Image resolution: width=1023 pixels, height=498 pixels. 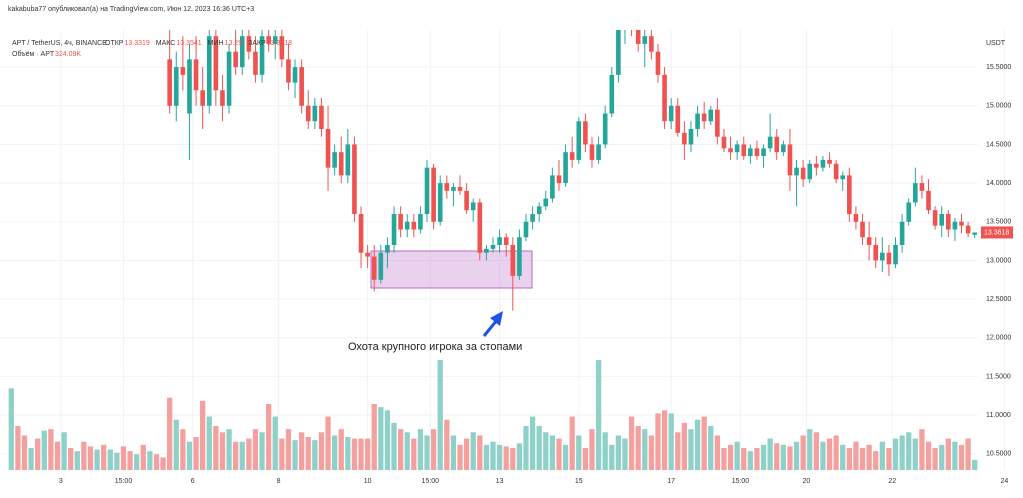 What do you see at coordinates (492, 324) in the screenshot?
I see `arrow` at bounding box center [492, 324].